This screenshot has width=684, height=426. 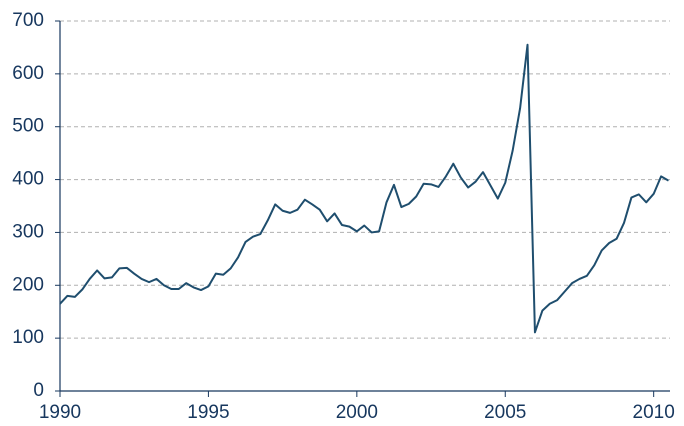 I want to click on x-tick-label: 1990, so click(x=60, y=412).